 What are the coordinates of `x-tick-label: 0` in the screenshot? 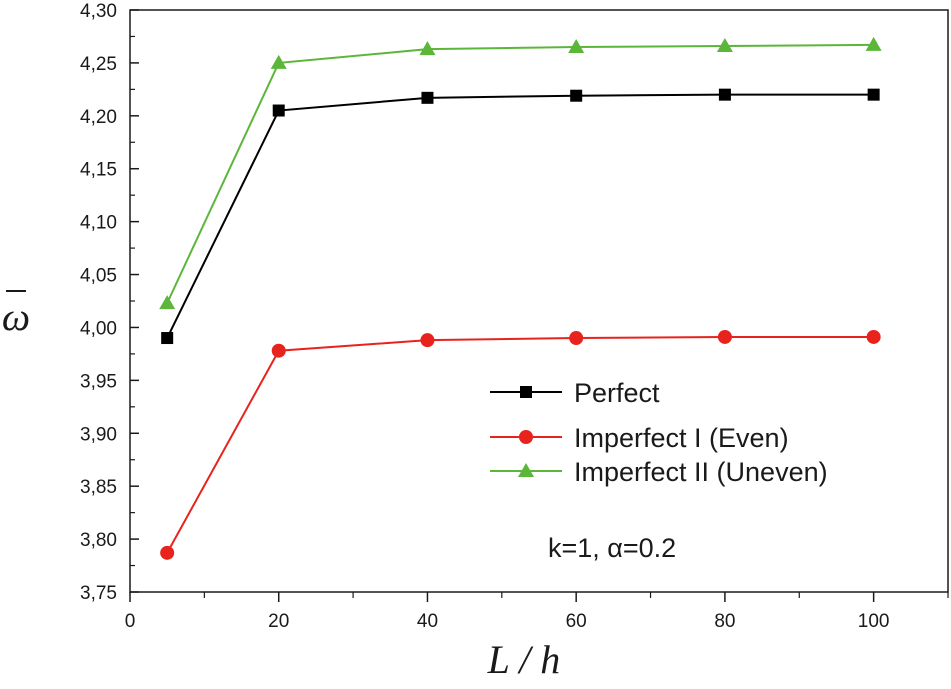 It's located at (130, 621).